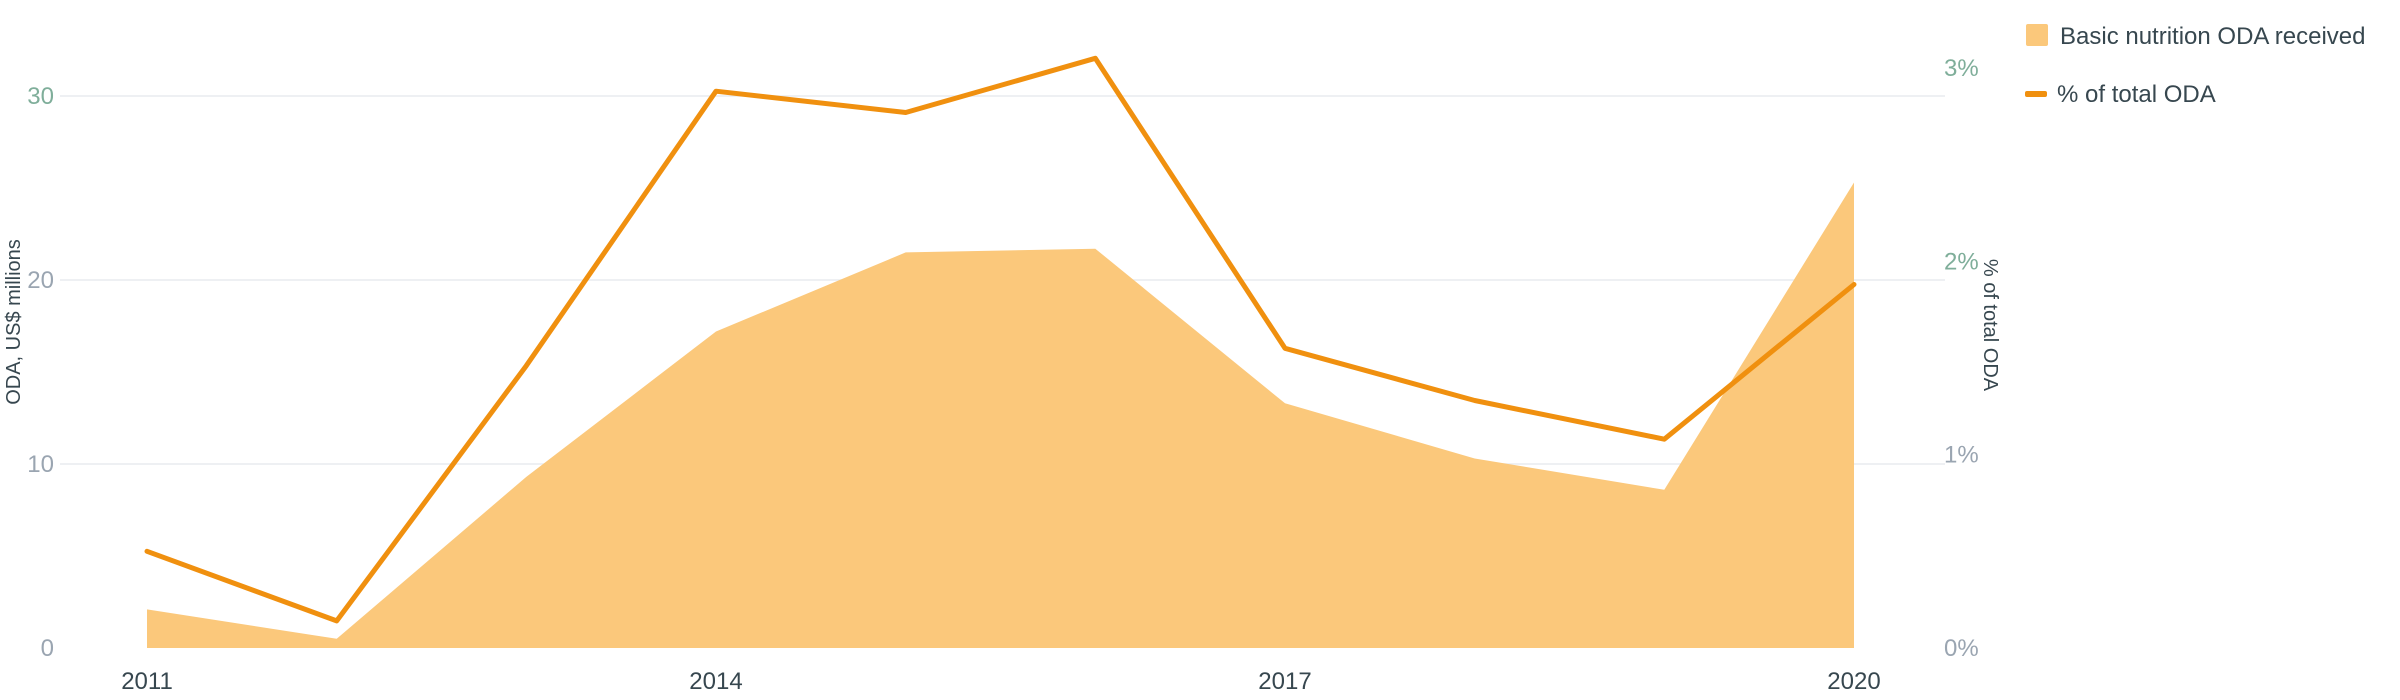 The width and height of the screenshot is (2400, 700). Describe the element at coordinates (1990, 325) in the screenshot. I see `right-axis-title: % of total ODA` at that location.